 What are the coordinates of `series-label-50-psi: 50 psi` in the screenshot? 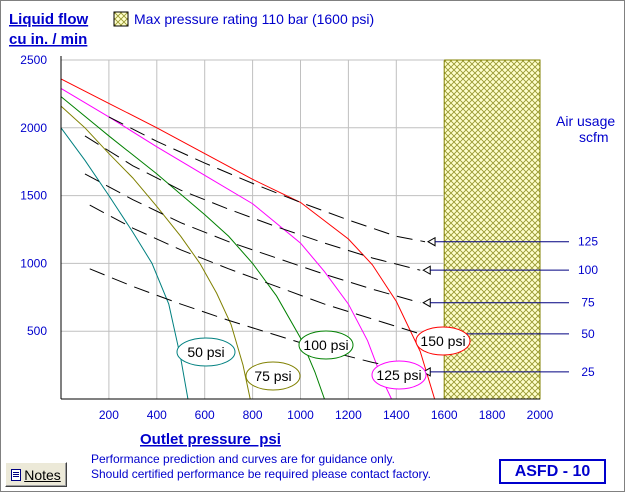 It's located at (206, 352).